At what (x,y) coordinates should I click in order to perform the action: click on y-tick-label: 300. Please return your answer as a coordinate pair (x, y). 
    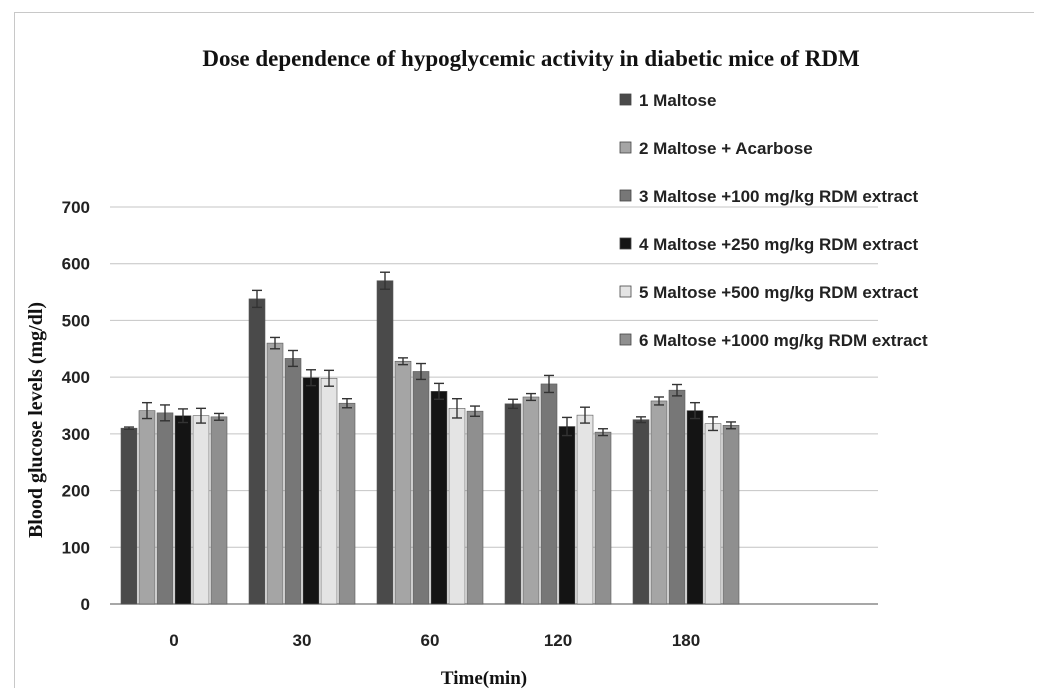
    Looking at the image, I should click on (76, 434).